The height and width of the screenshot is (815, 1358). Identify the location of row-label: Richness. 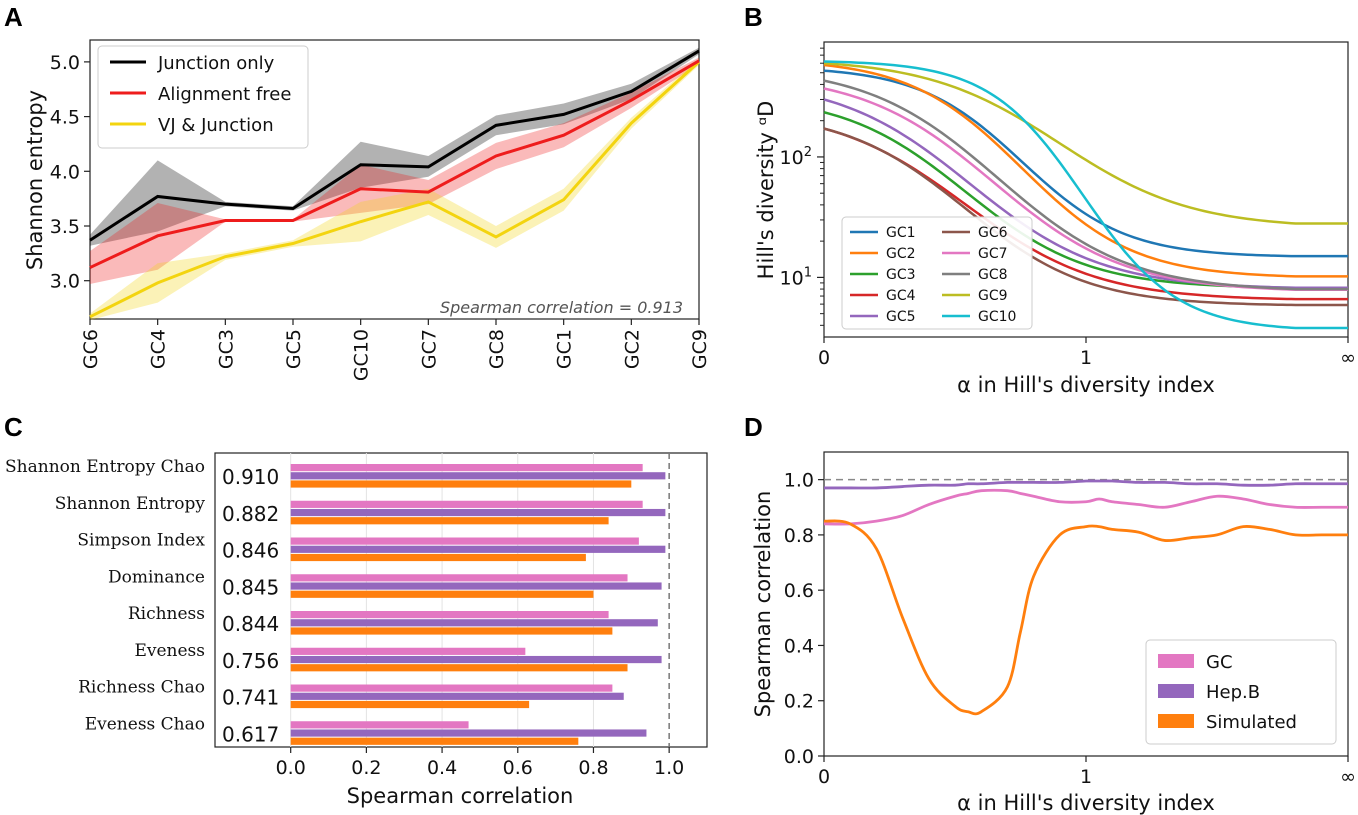
(166, 614).